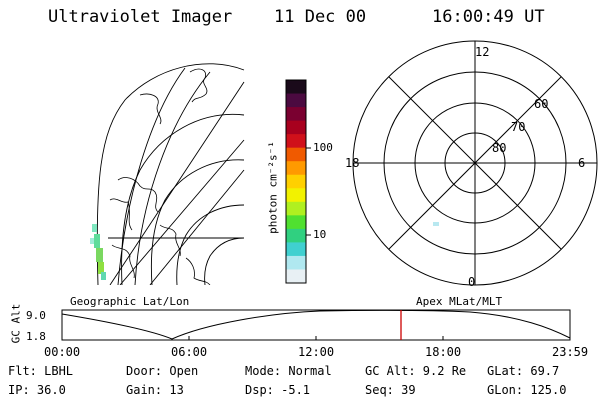 Image resolution: width=600 pixels, height=400 pixels. What do you see at coordinates (278, 390) in the screenshot?
I see `dsp-readout: Dsp: -5.1` at bounding box center [278, 390].